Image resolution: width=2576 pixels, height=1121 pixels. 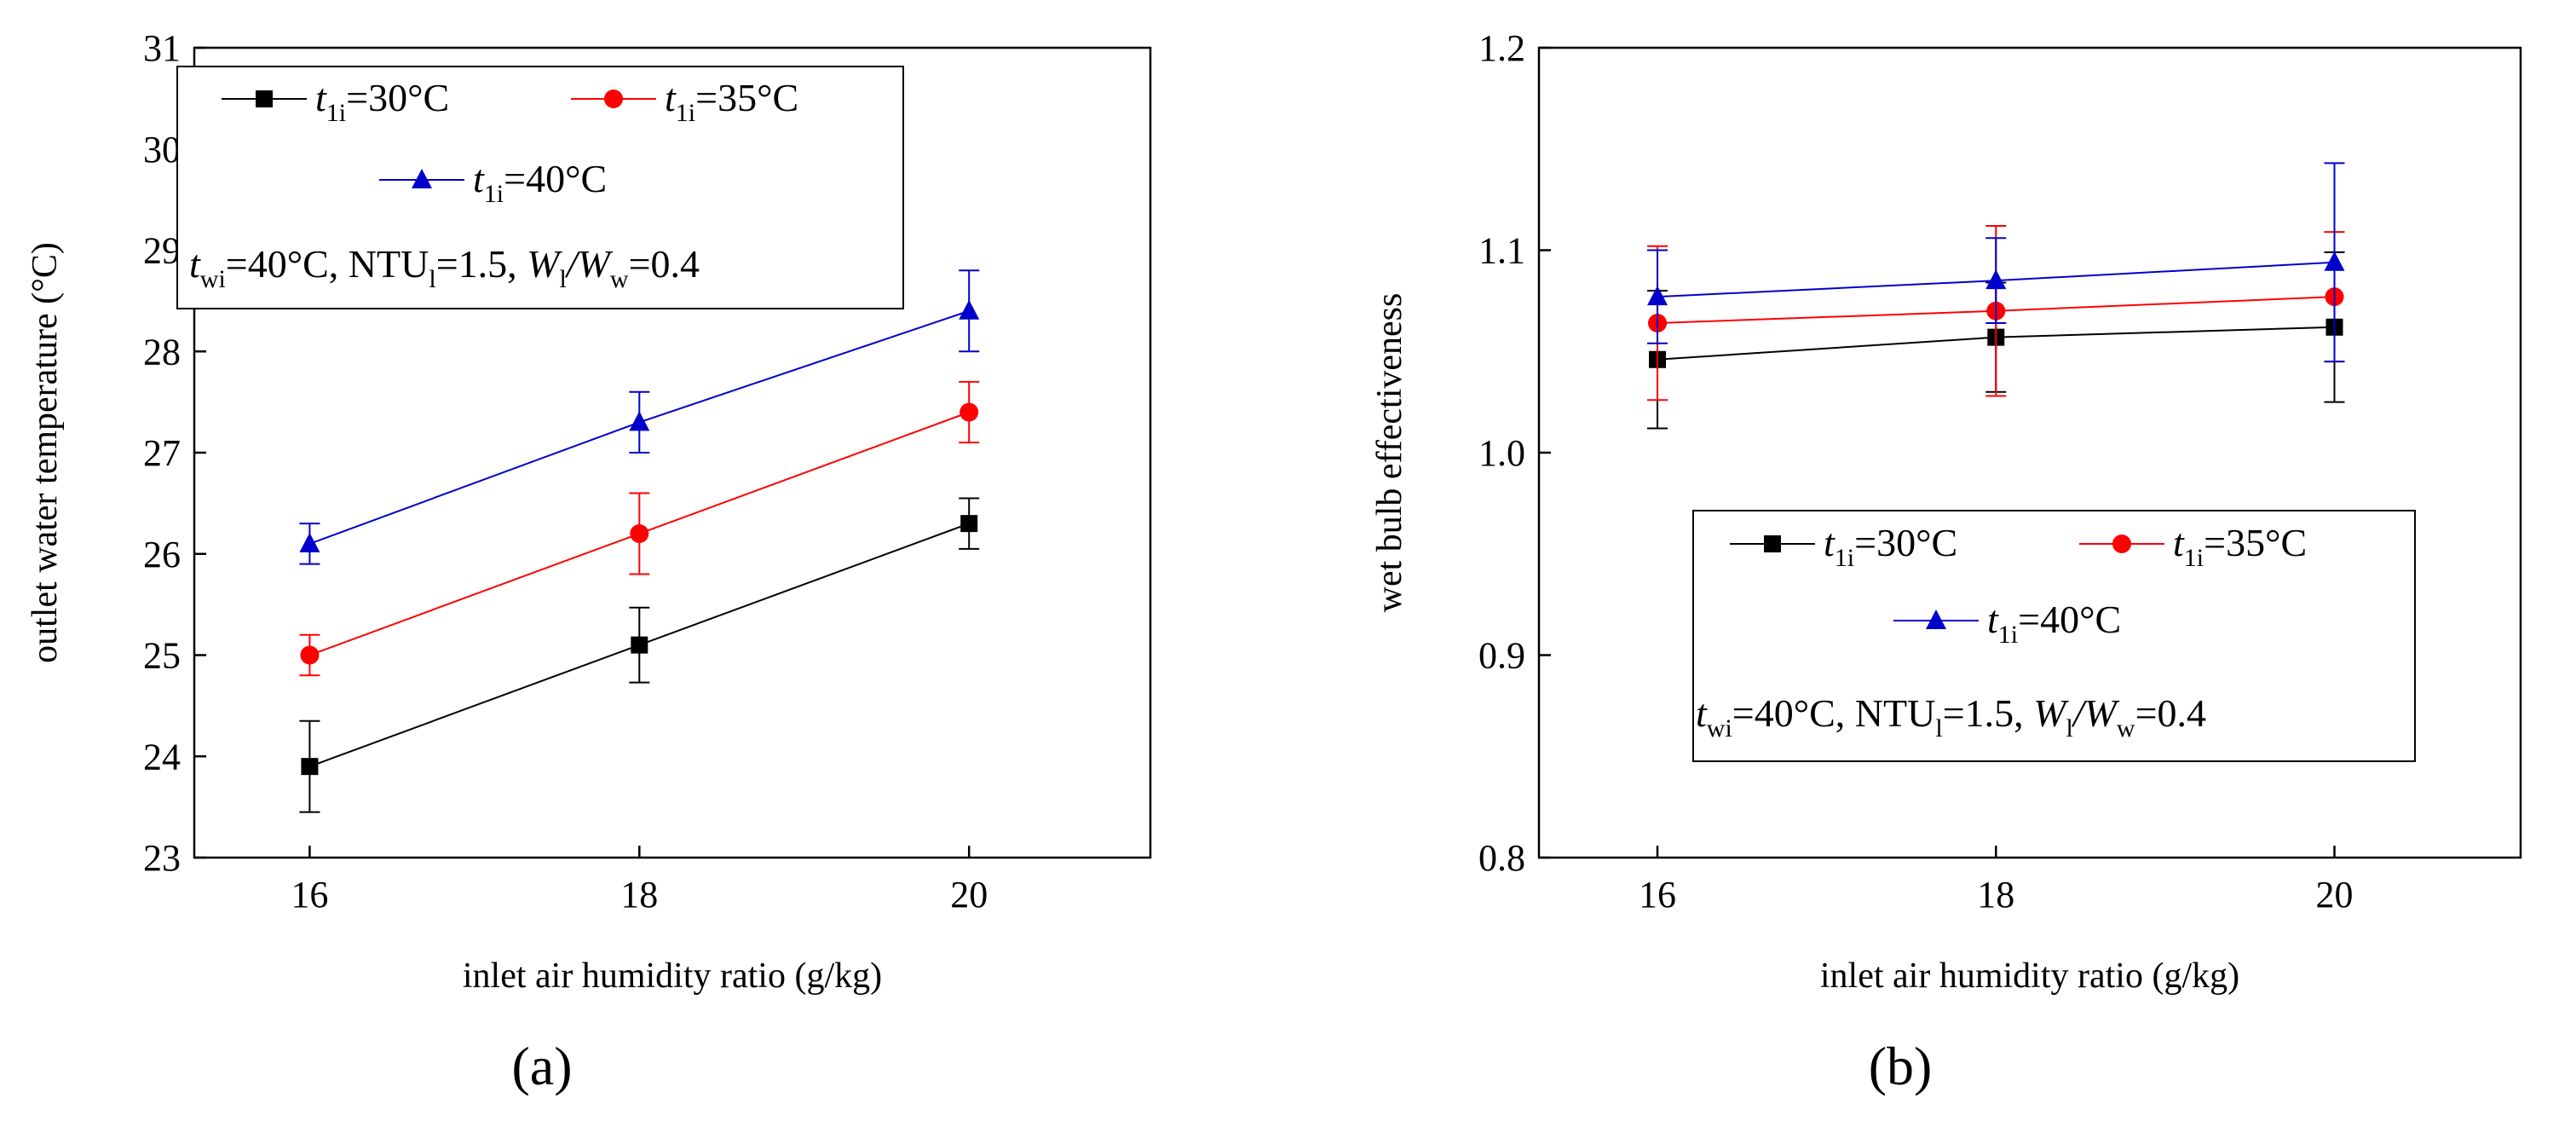 What do you see at coordinates (162, 858) in the screenshot?
I see `y-tick-label: 23` at bounding box center [162, 858].